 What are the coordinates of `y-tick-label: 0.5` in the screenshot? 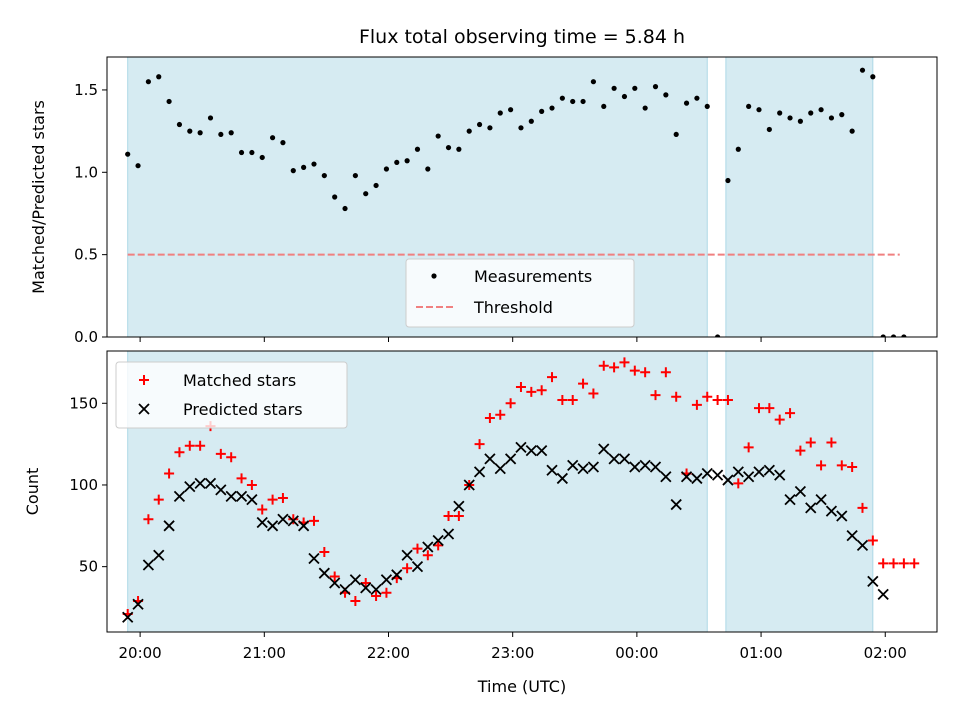 It's located at (86, 255).